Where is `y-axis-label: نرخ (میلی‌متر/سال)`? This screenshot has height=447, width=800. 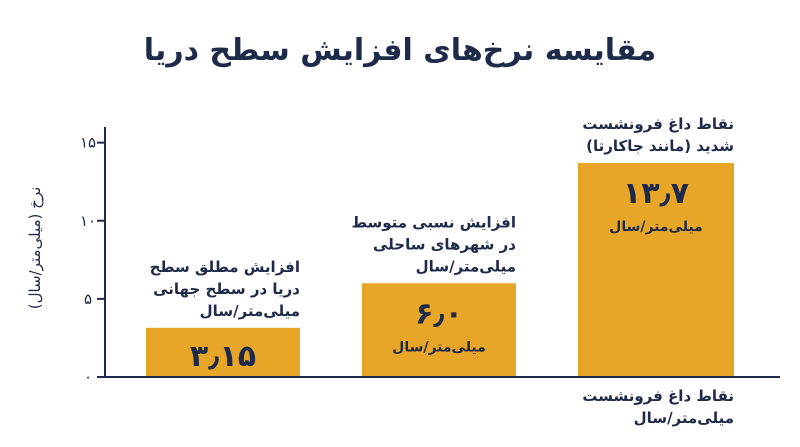
y-axis-label: نرخ (میلی‌متر/سال) is located at coordinates (35, 248).